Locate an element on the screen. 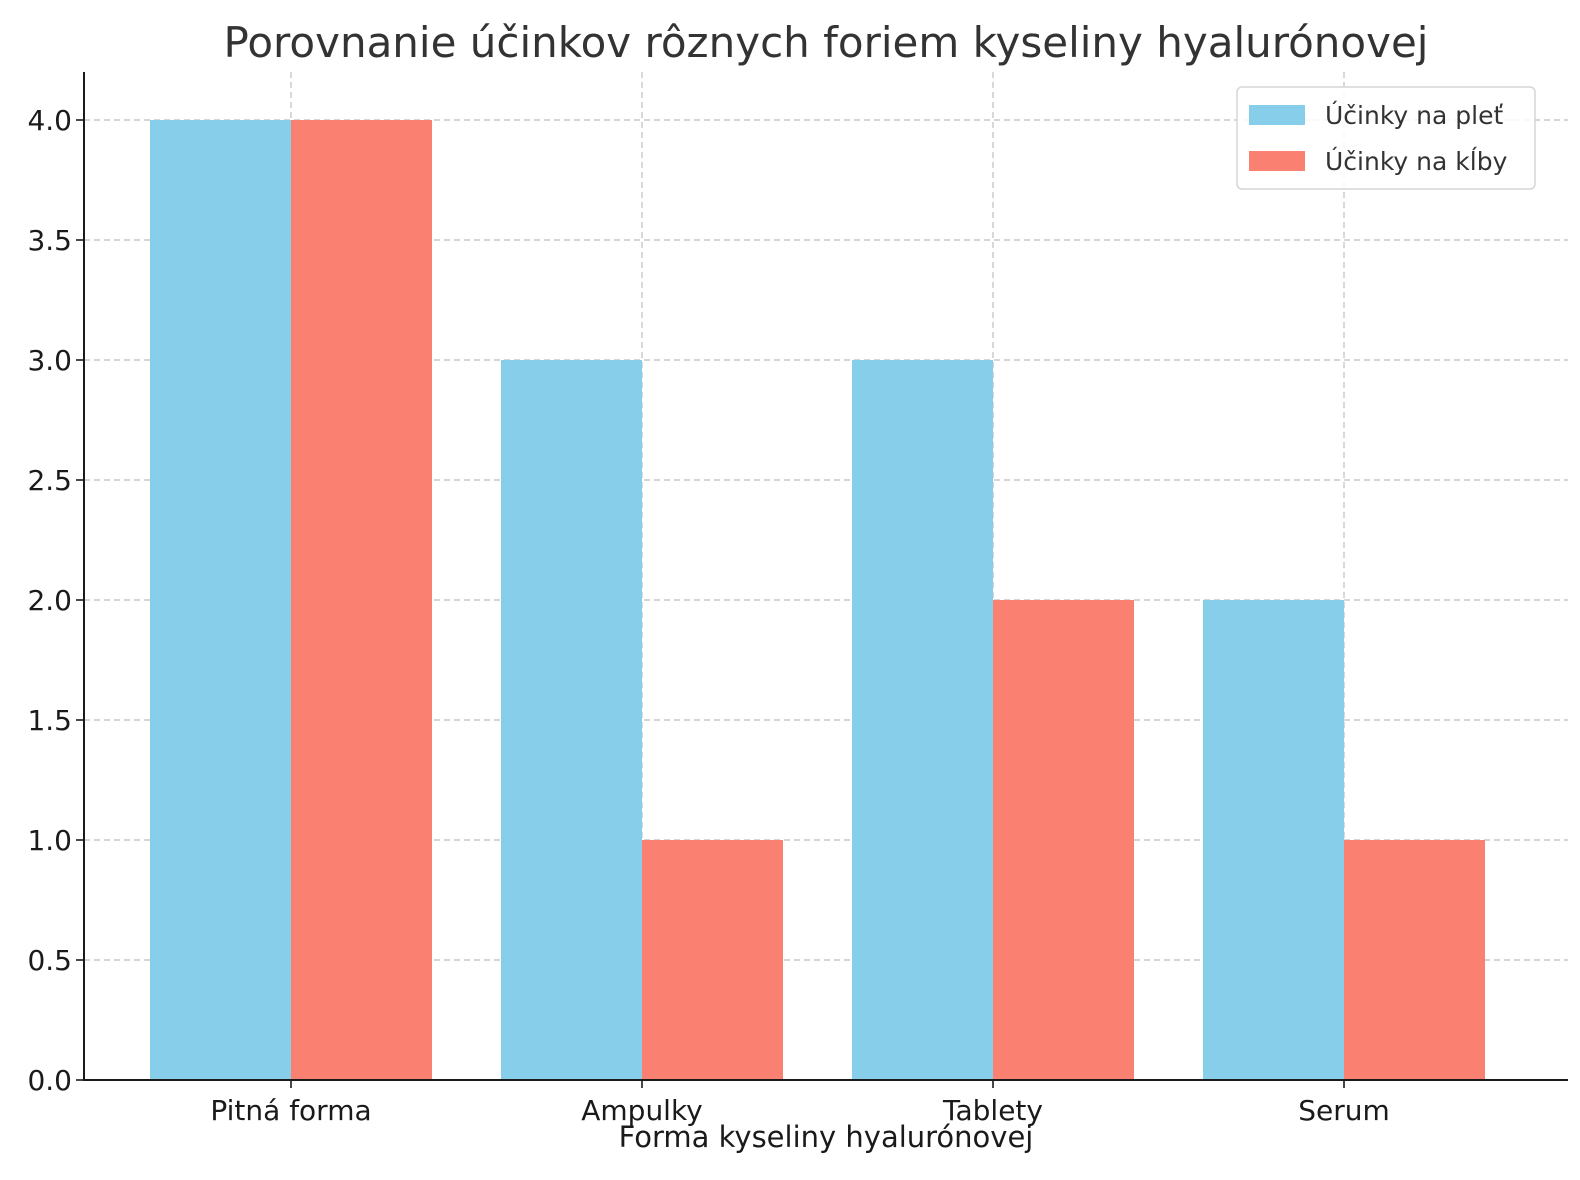  legend: Účinky na pleť Účinky na kĺby is located at coordinates (1386, 138).